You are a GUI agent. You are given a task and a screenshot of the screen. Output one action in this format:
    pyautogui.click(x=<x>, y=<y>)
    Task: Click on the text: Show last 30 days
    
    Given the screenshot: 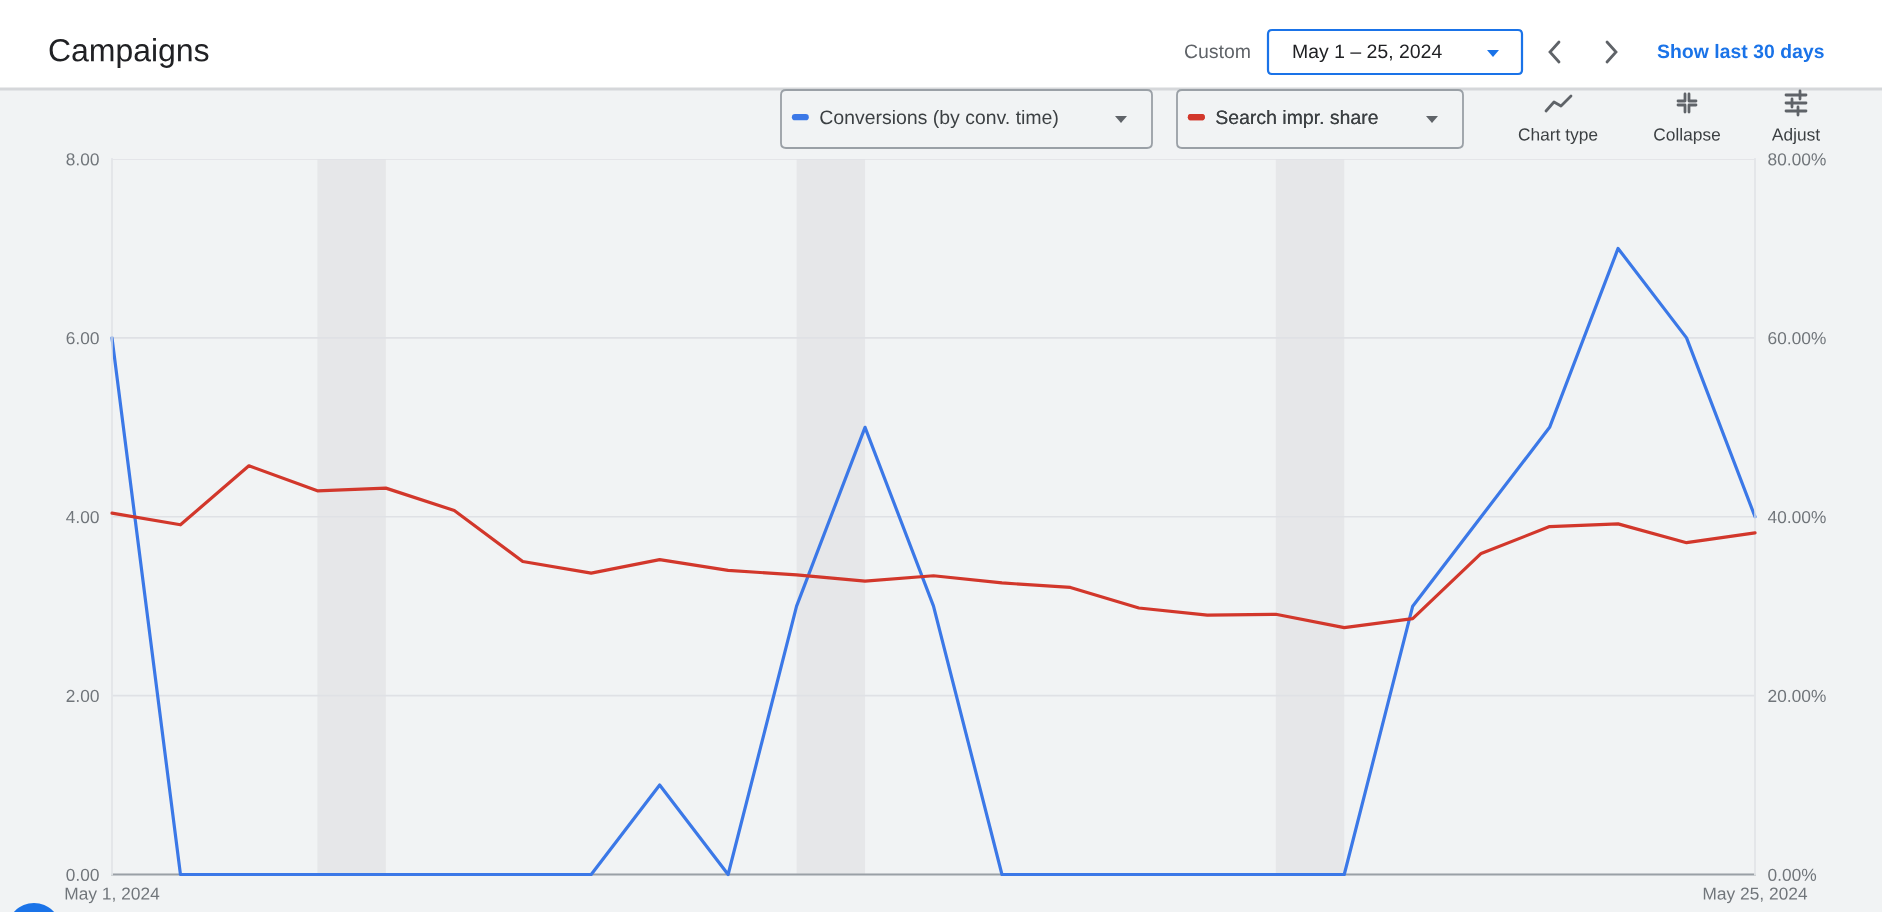 What is the action you would take?
    pyautogui.click(x=1740, y=53)
    